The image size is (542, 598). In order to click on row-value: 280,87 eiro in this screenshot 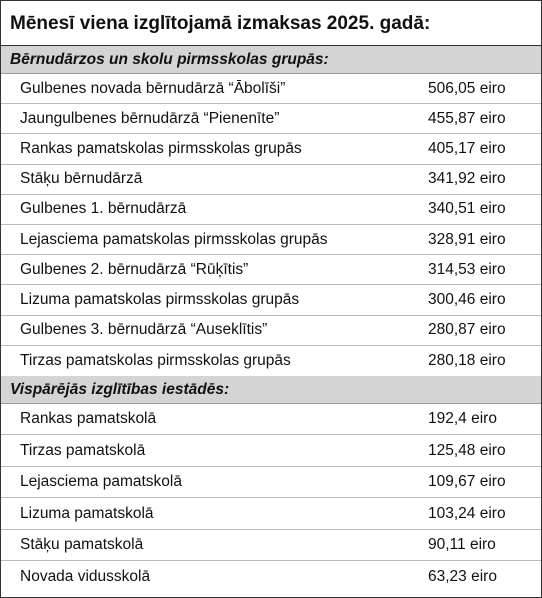, I will do `click(467, 330)`.